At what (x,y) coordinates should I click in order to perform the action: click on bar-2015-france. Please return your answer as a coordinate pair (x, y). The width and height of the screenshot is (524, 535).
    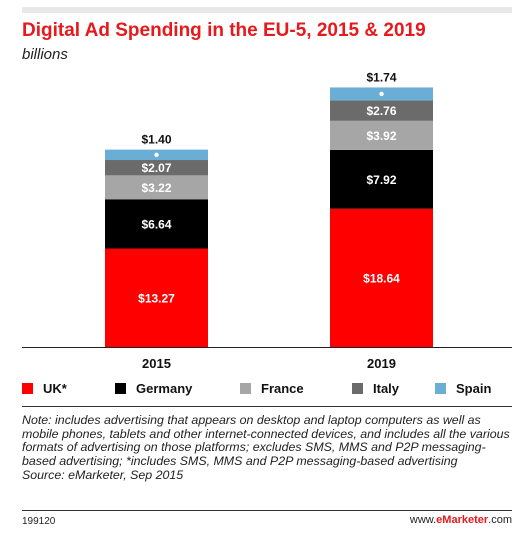
    Looking at the image, I should click on (156, 187).